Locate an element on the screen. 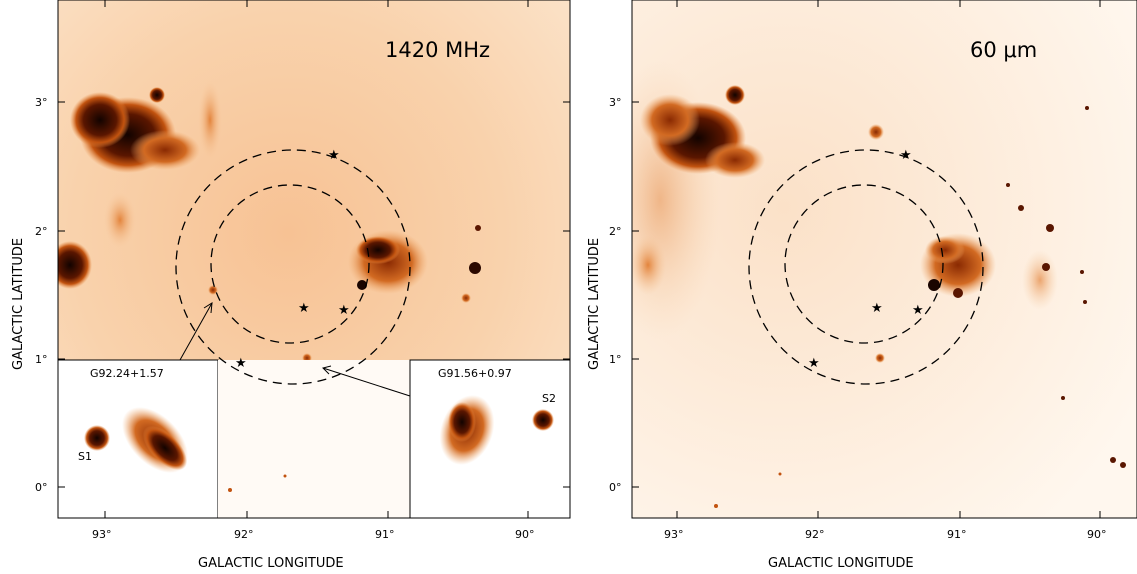 This screenshot has height=574, width=1137. inset-title-left: G92.24+1.57 is located at coordinates (127, 373).